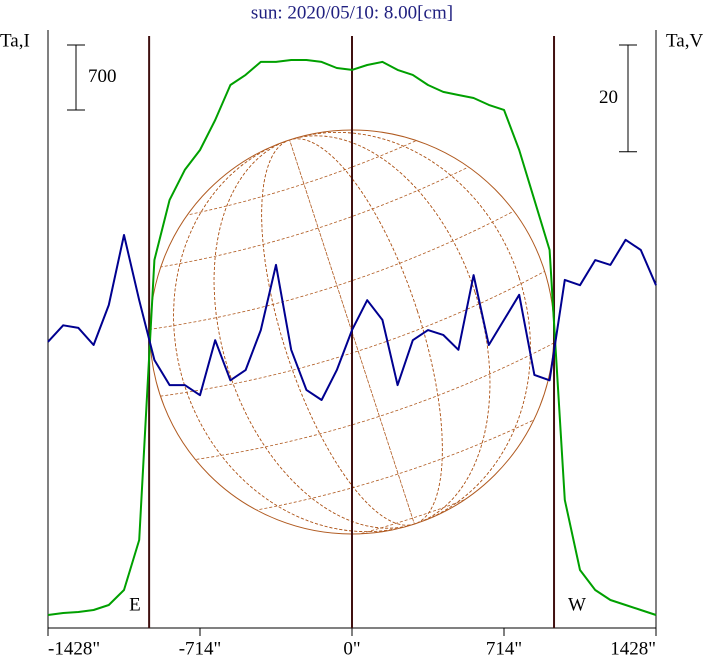  What do you see at coordinates (352, 12) in the screenshot?
I see `chart-title: sun: 2020/05/10: 8.00[cm]` at bounding box center [352, 12].